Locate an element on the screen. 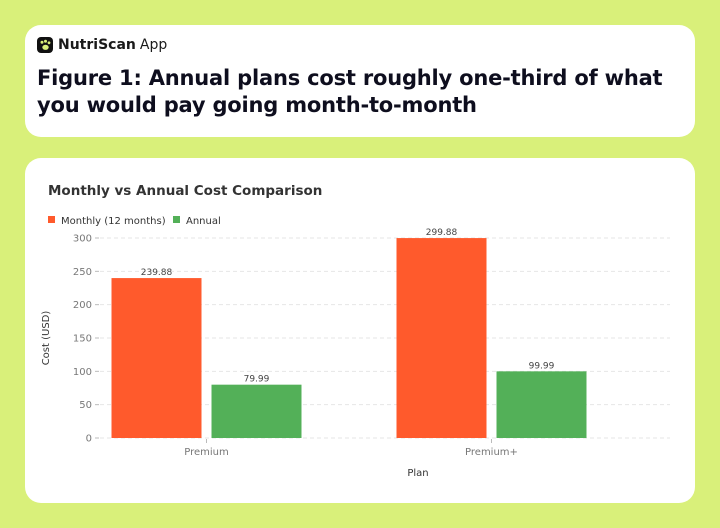 The height and width of the screenshot is (528, 720). bar-value-label: 299.88 is located at coordinates (442, 233).